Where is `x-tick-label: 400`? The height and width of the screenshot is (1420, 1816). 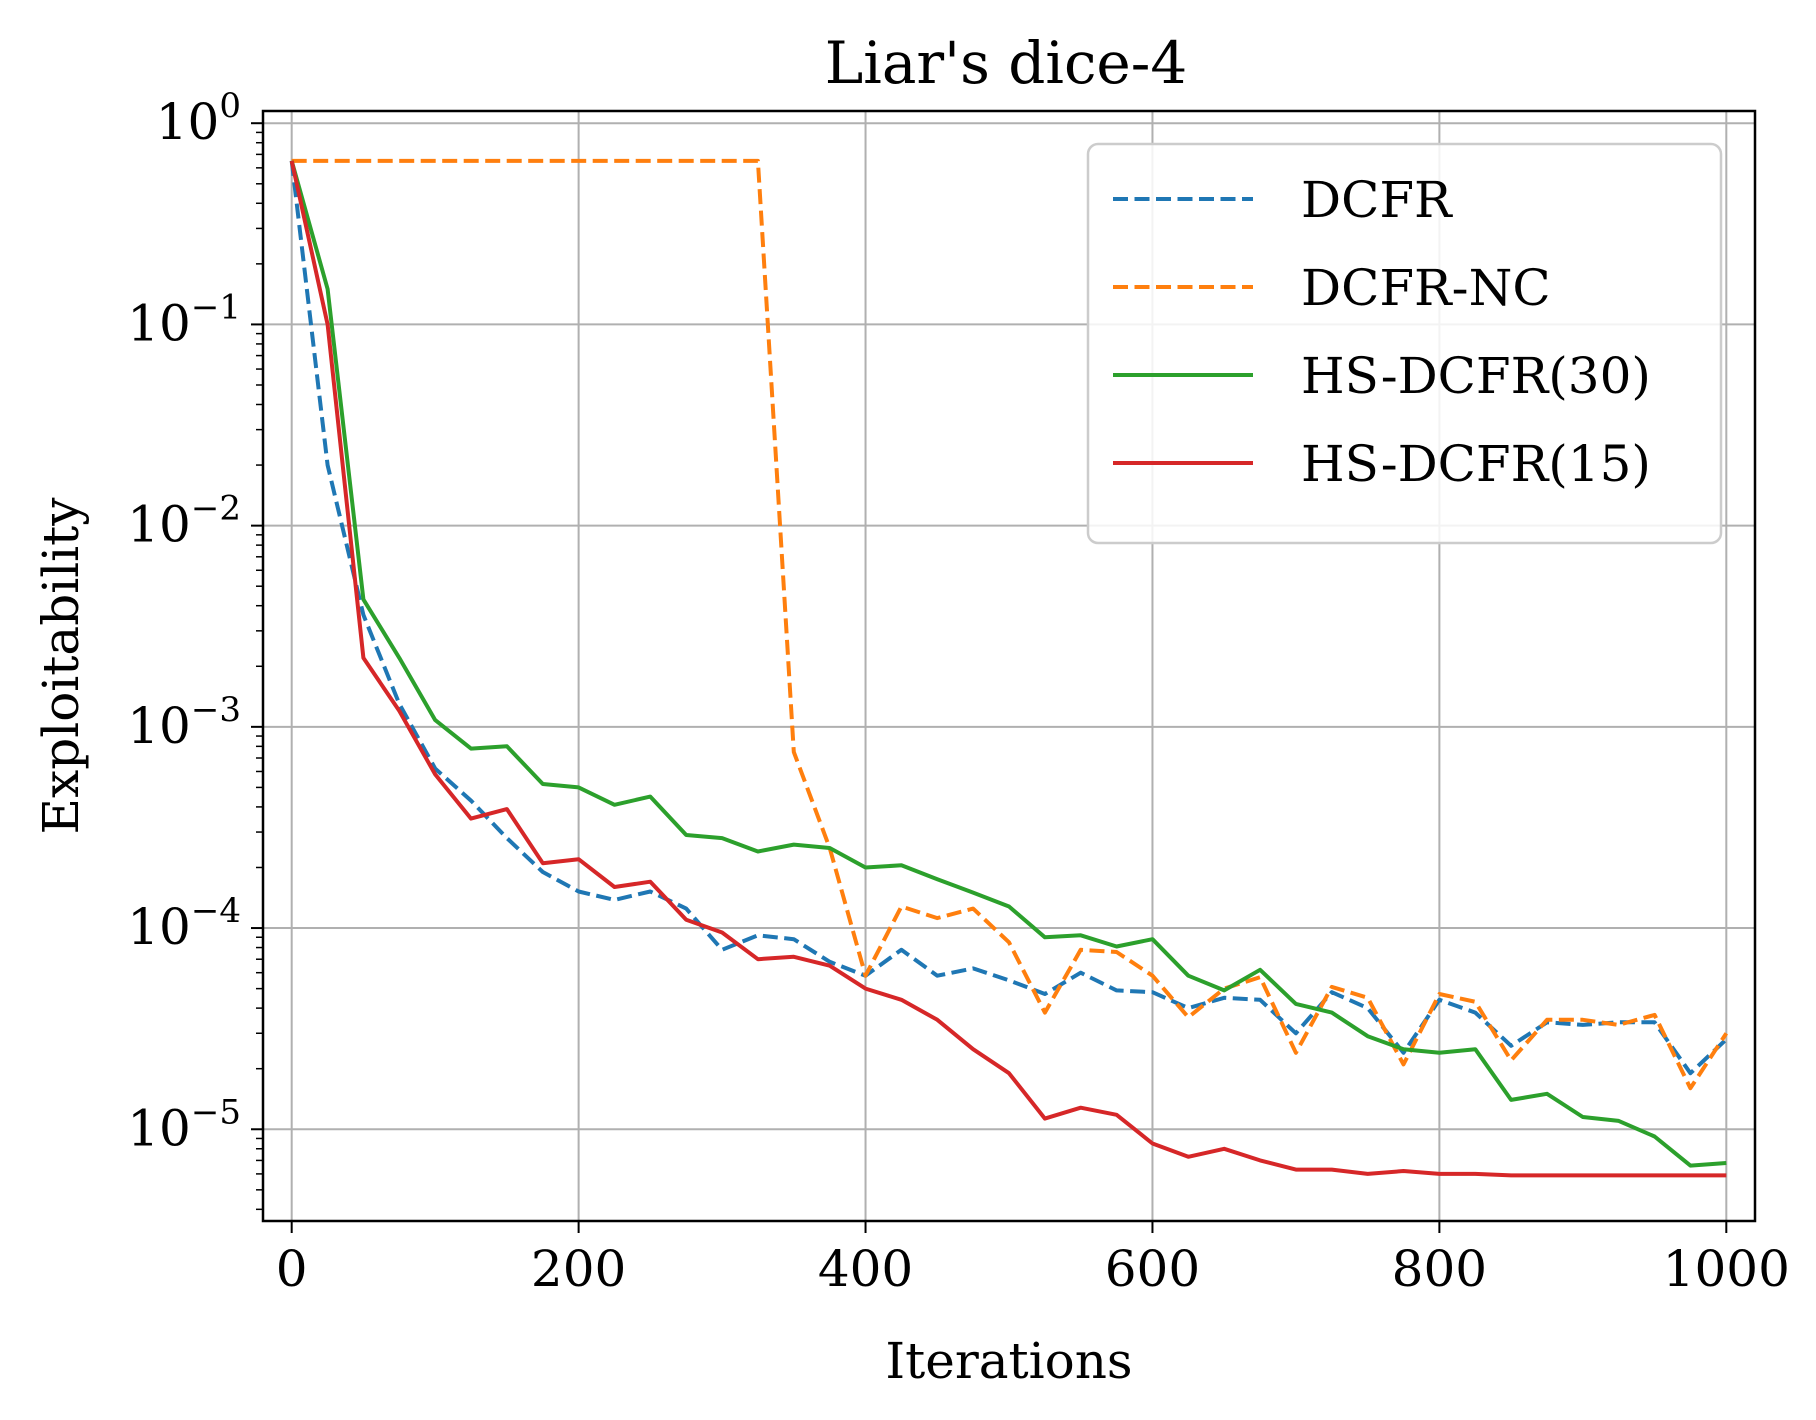
x-tick-label: 400 is located at coordinates (865, 1269).